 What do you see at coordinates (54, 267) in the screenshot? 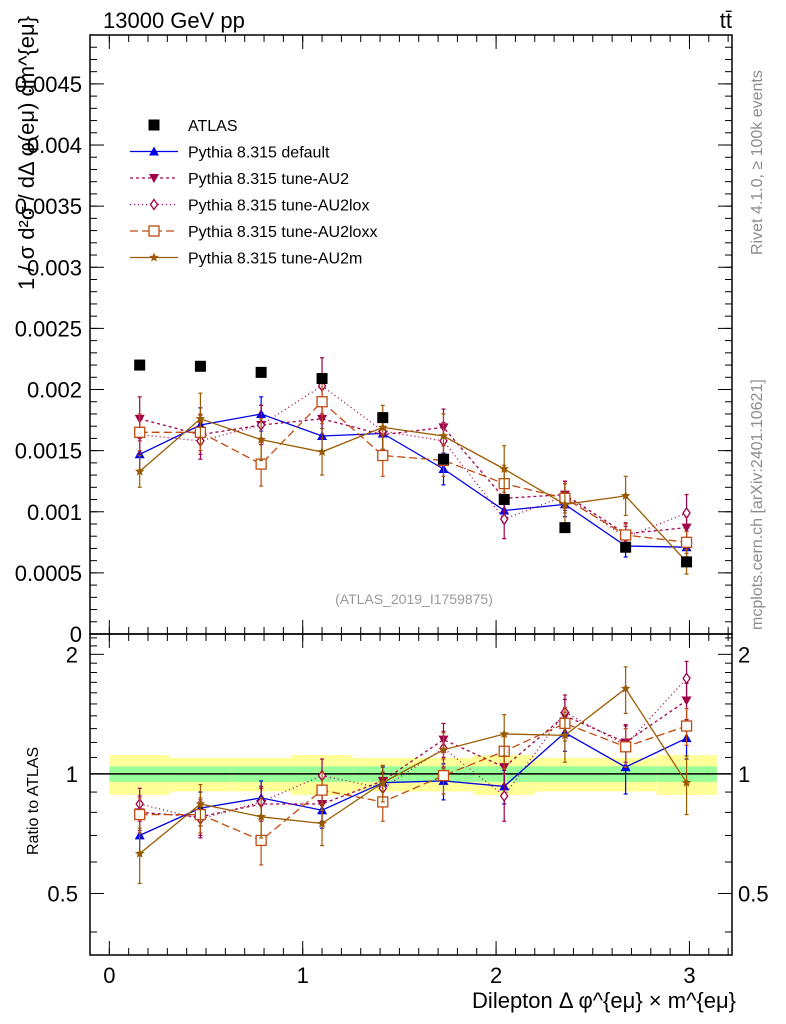
I see `main-y-tick-label: 0.003` at bounding box center [54, 267].